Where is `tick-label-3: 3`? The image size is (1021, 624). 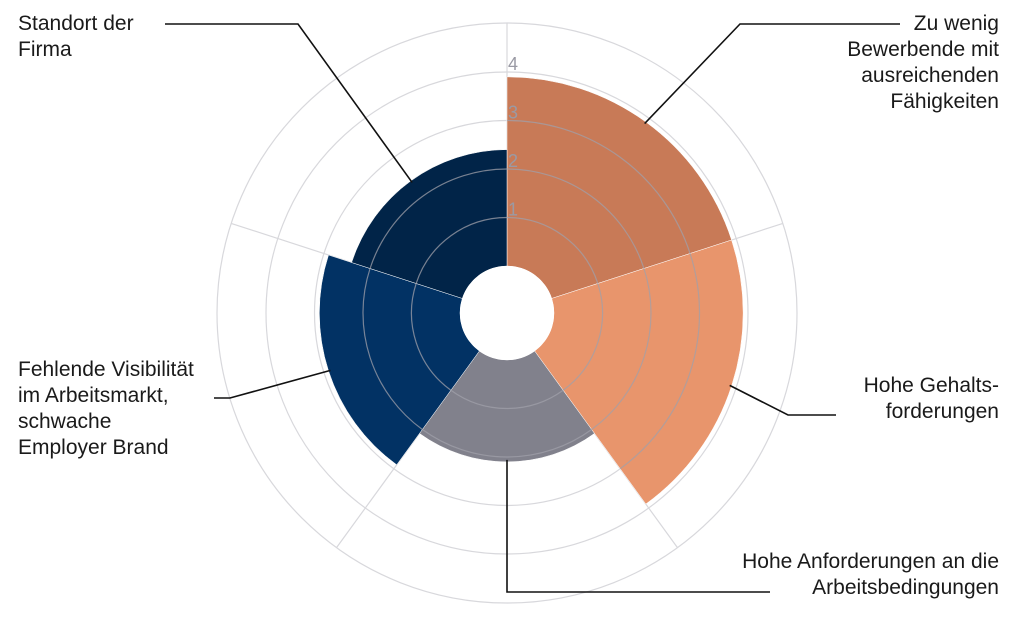 tick-label-3: 3 is located at coordinates (513, 113).